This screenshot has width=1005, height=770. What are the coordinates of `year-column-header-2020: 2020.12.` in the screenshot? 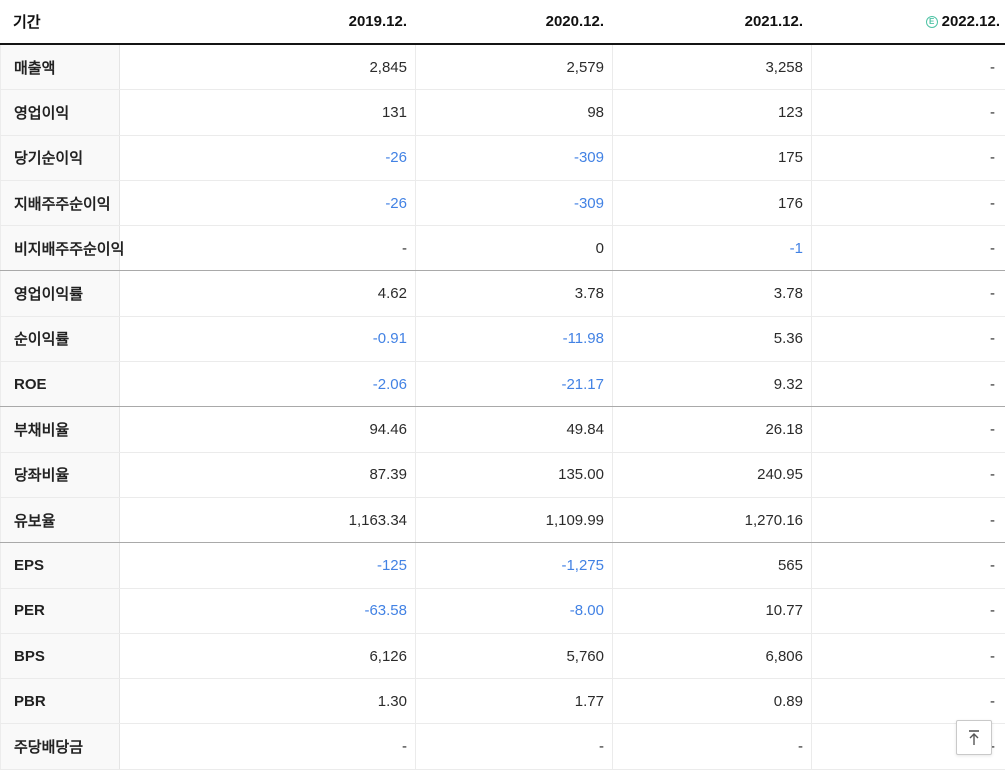 It's located at (574, 21).